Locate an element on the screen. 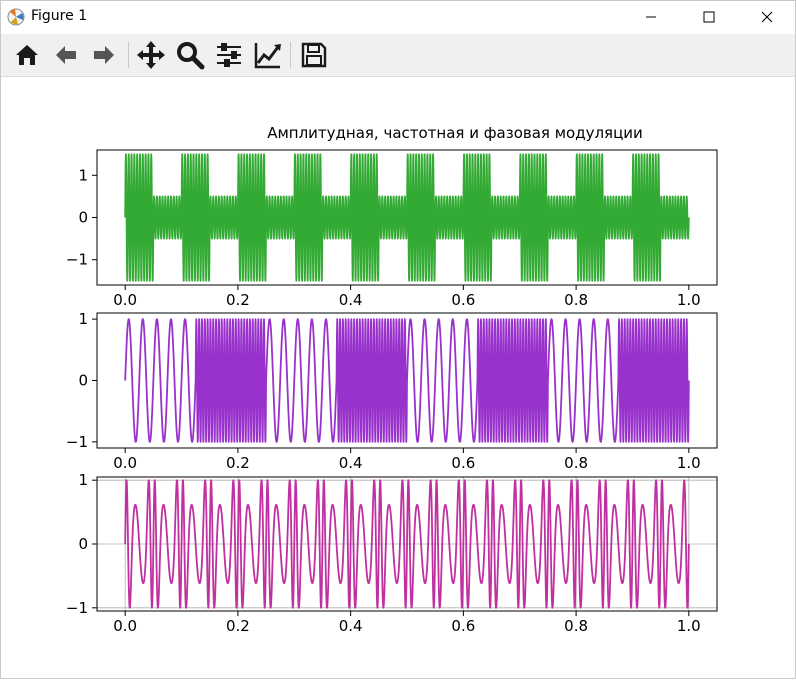 This screenshot has height=683, width=796. zoom-button is located at coordinates (190, 55).